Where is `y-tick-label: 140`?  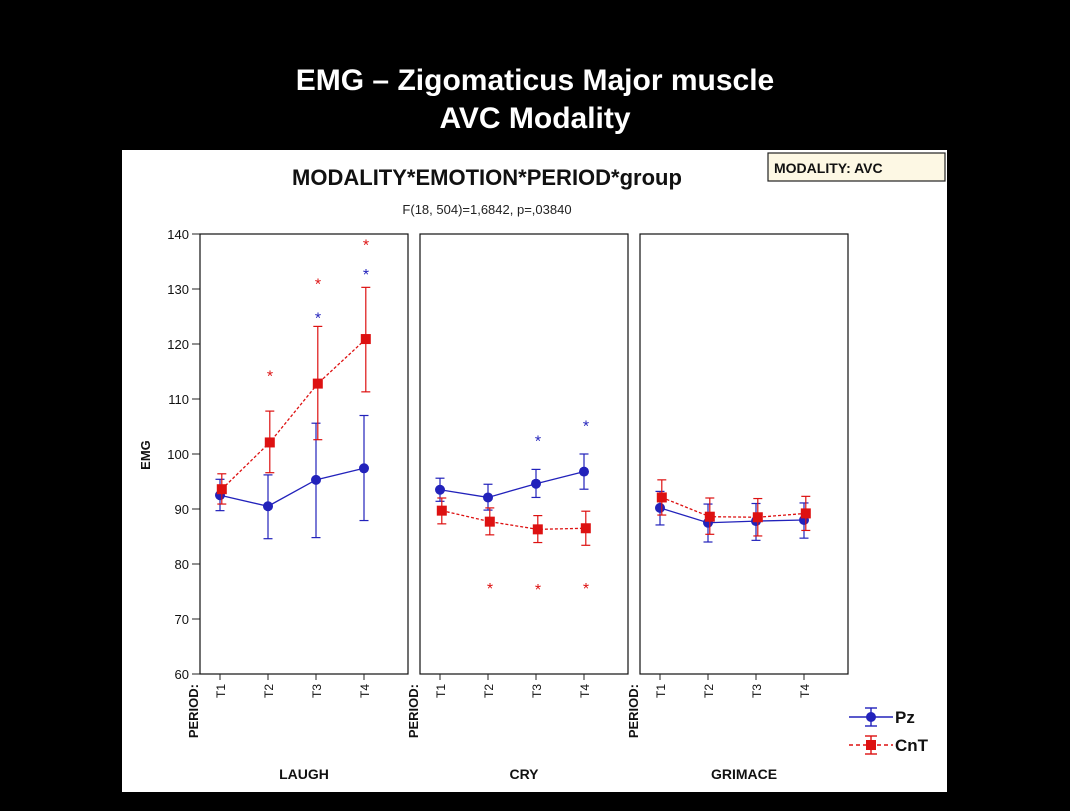
y-tick-label: 140 is located at coordinates (178, 234).